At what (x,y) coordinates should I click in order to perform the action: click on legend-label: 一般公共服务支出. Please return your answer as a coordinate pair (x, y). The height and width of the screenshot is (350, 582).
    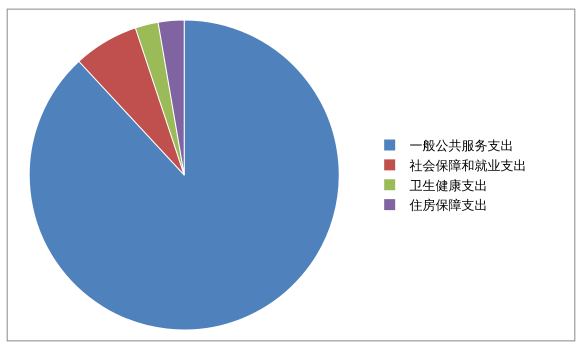
    Looking at the image, I should click on (462, 146).